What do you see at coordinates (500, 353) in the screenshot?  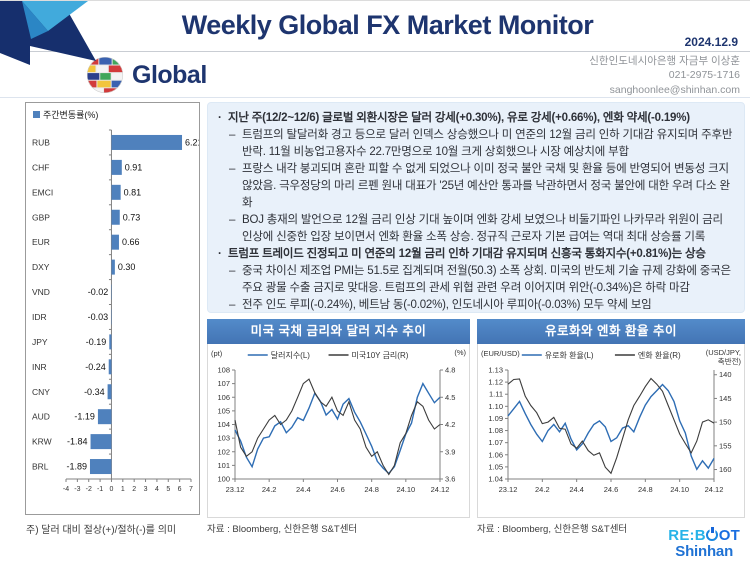 I see `svg-text: (EUR/USD)` at bounding box center [500, 353].